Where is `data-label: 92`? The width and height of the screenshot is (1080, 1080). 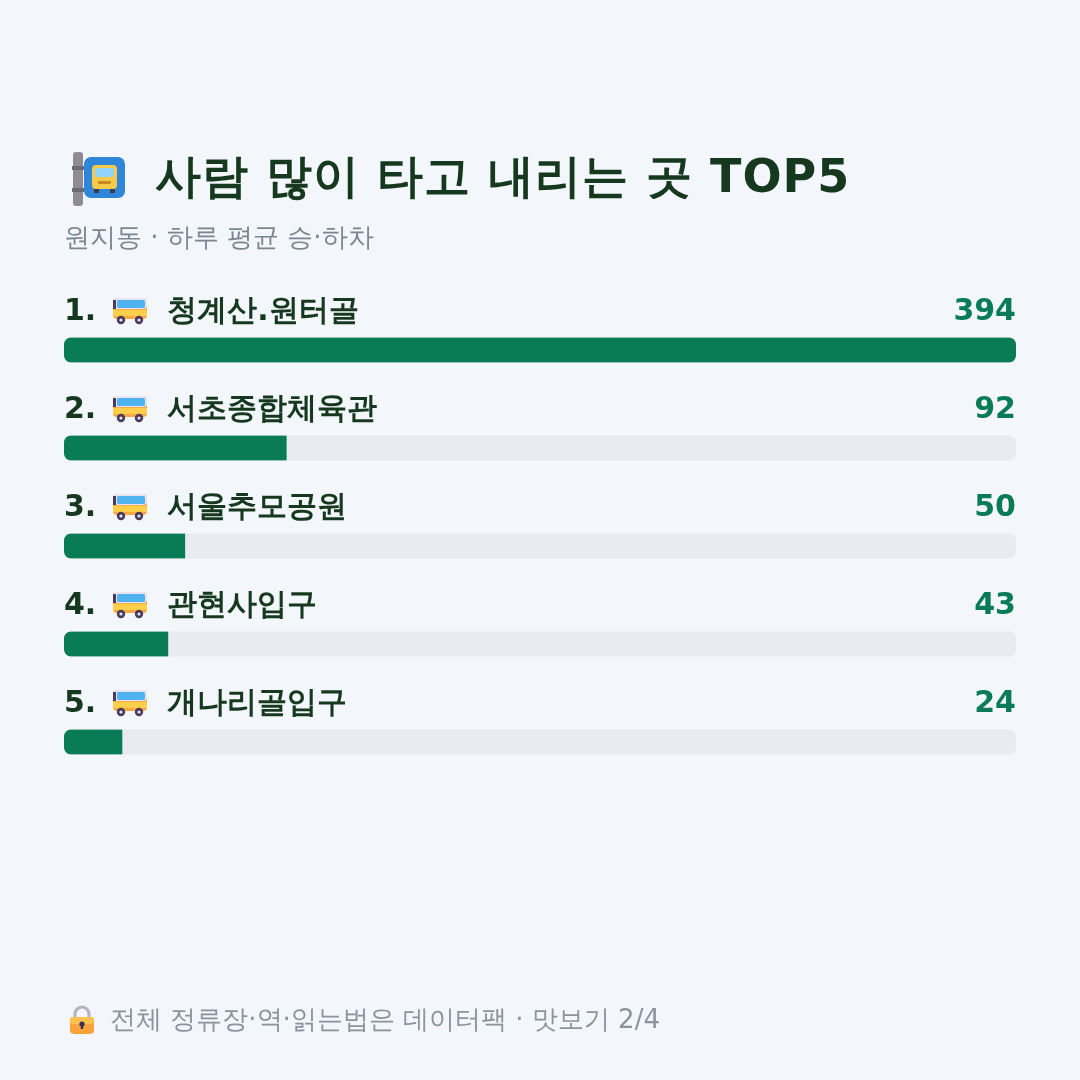 data-label: 92 is located at coordinates (995, 407).